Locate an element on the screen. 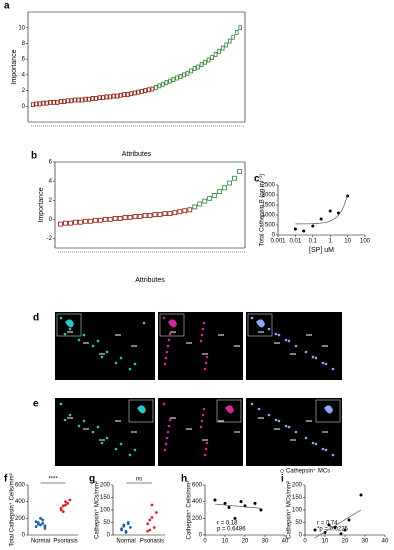  y-tick-label: 10 is located at coordinates (21, 28).